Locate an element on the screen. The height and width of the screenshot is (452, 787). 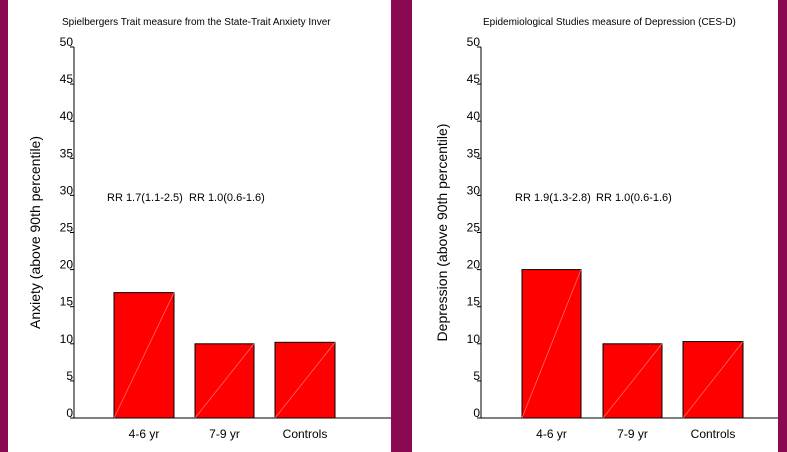
rr-annotation: RR 1.7(1.1-2.5) is located at coordinates (145, 198).